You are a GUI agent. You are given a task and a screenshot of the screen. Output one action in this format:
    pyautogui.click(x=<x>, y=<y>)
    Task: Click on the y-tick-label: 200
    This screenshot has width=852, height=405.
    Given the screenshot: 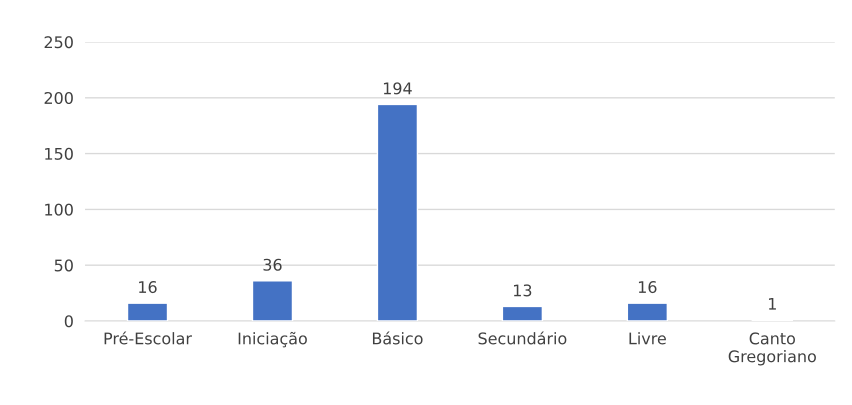 What is the action you would take?
    pyautogui.click(x=58, y=98)
    